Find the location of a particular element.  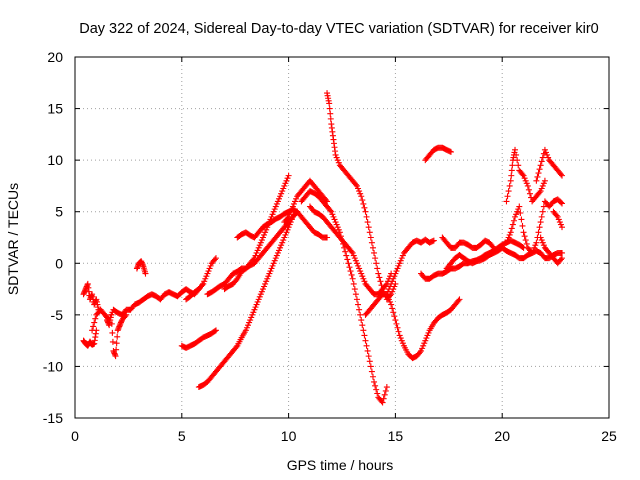

x-tick-label: 25 is located at coordinates (609, 436).